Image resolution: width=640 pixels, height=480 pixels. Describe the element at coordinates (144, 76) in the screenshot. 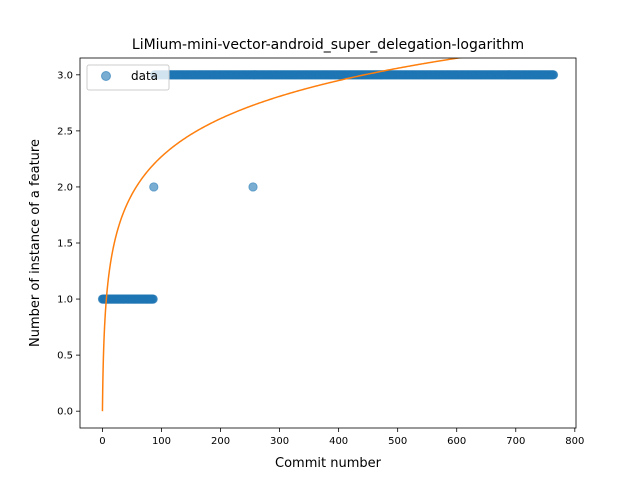

I see `legend-label-data: data` at that location.